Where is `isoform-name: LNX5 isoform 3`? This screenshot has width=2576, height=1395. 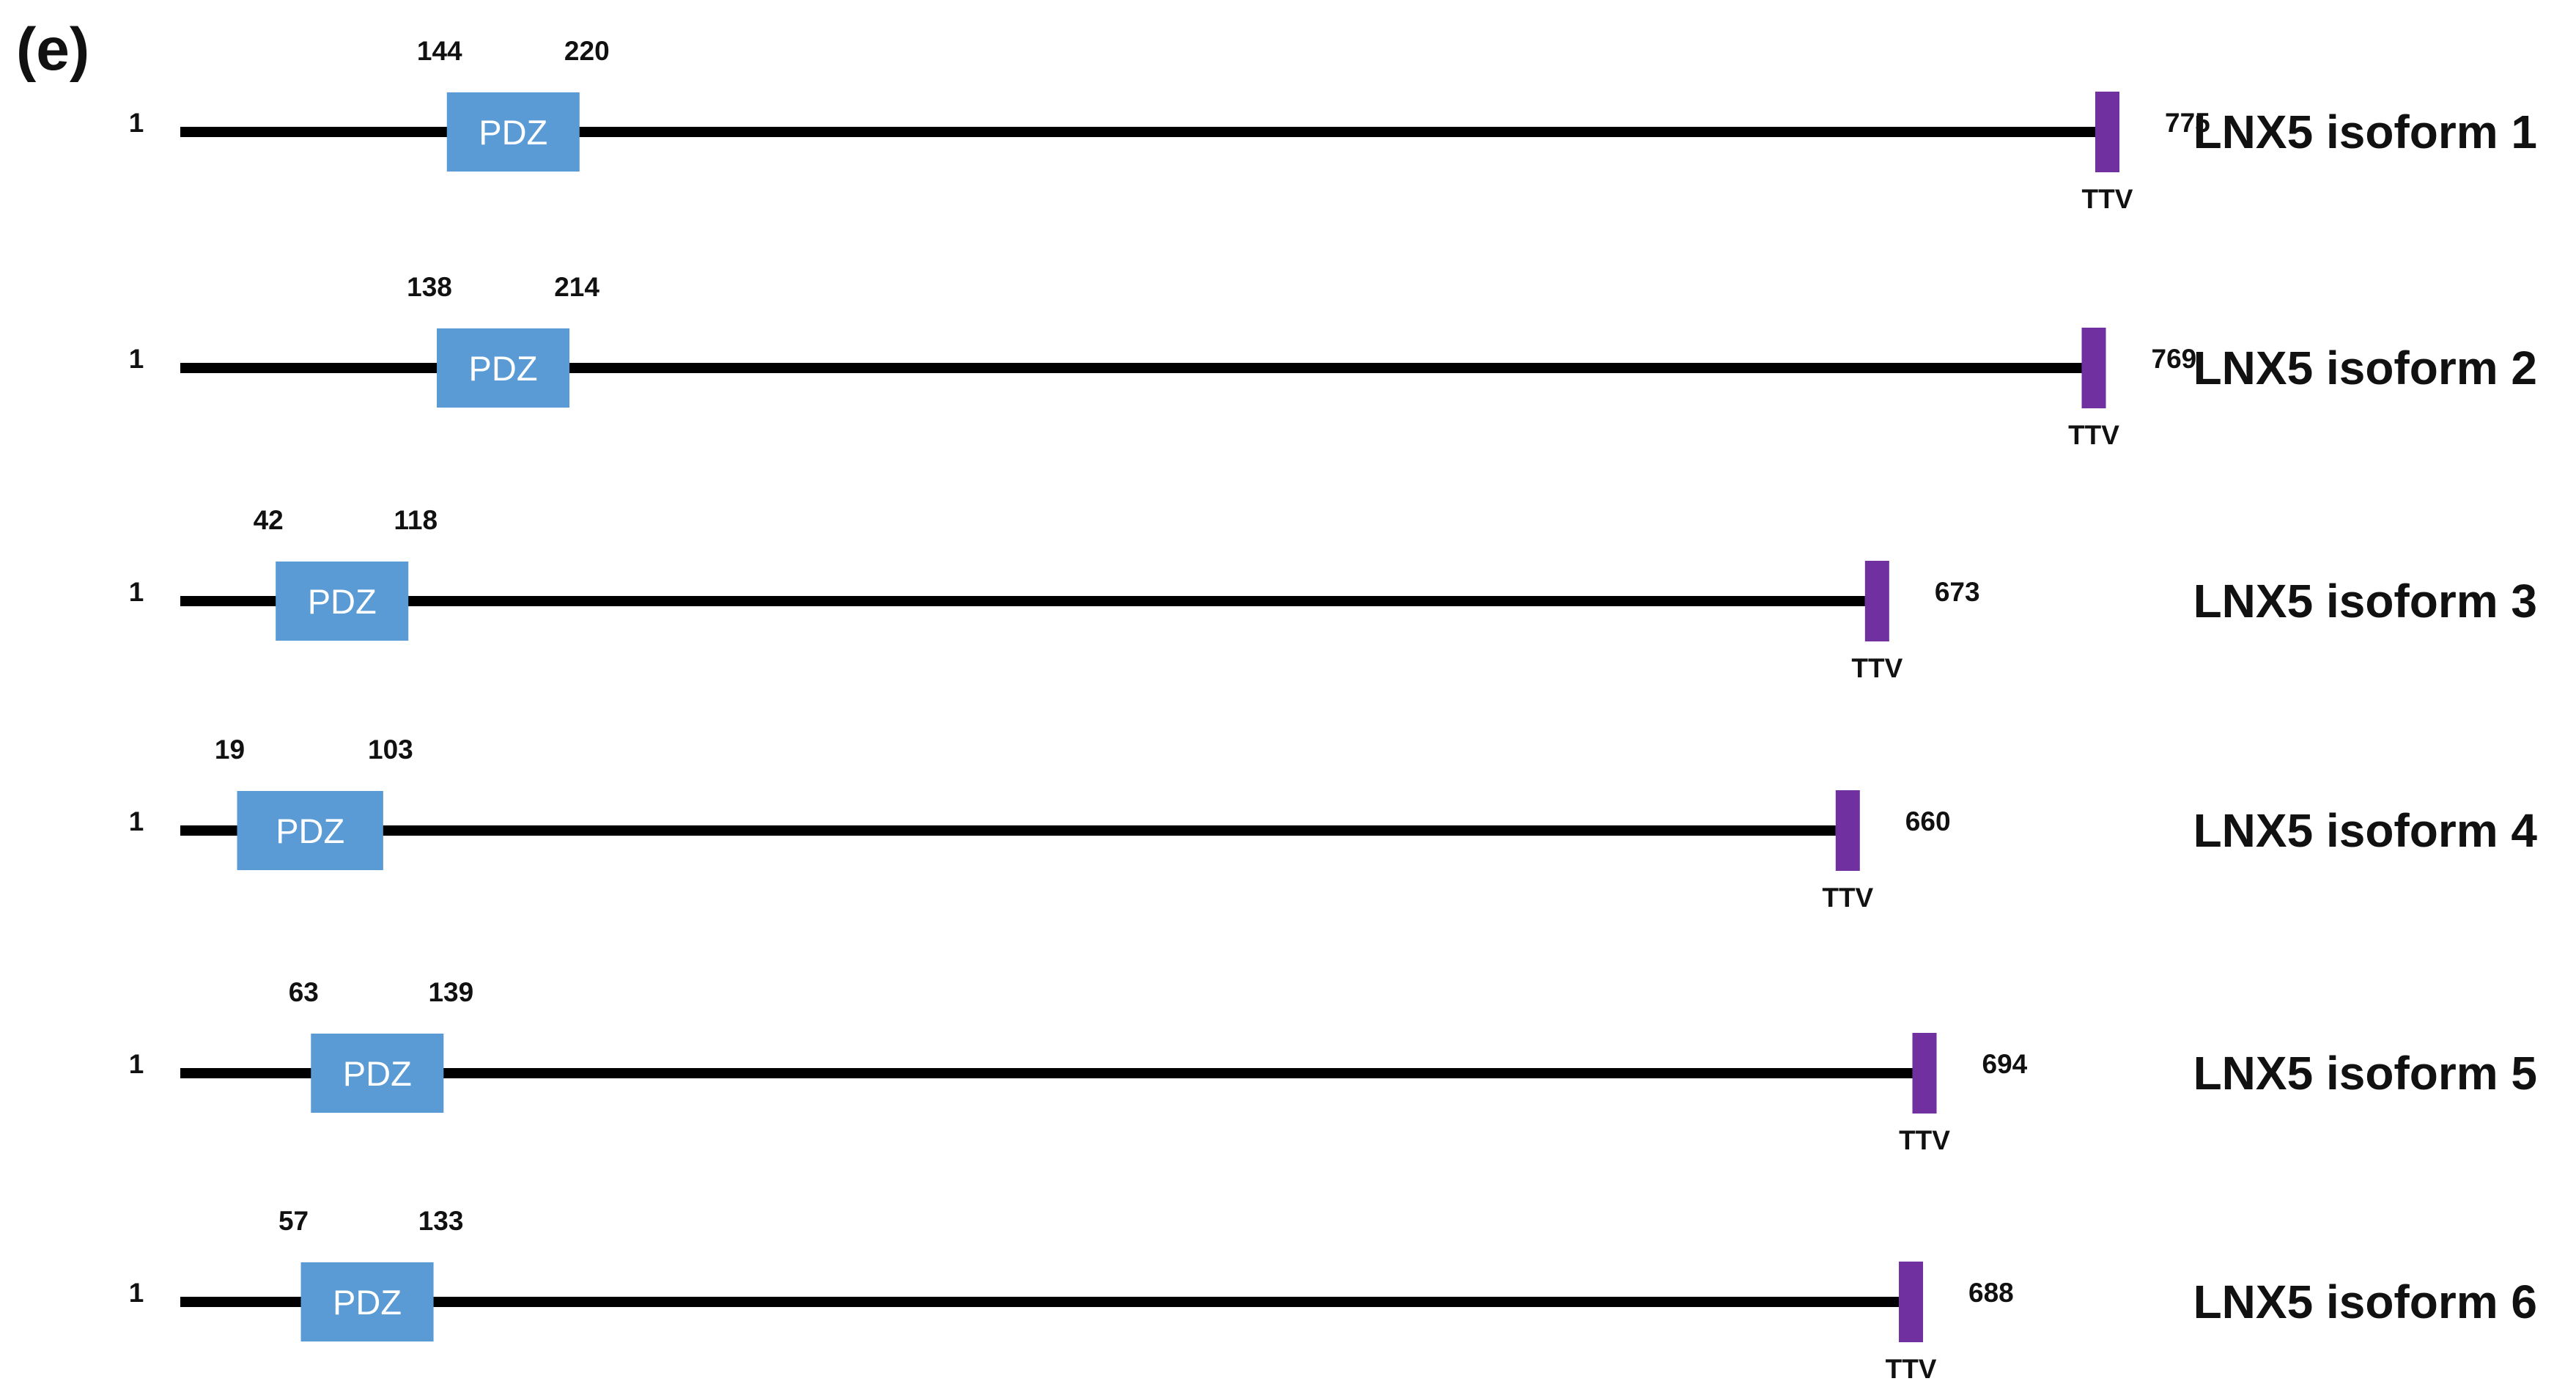 isoform-name: LNX5 isoform 3 is located at coordinates (2365, 601).